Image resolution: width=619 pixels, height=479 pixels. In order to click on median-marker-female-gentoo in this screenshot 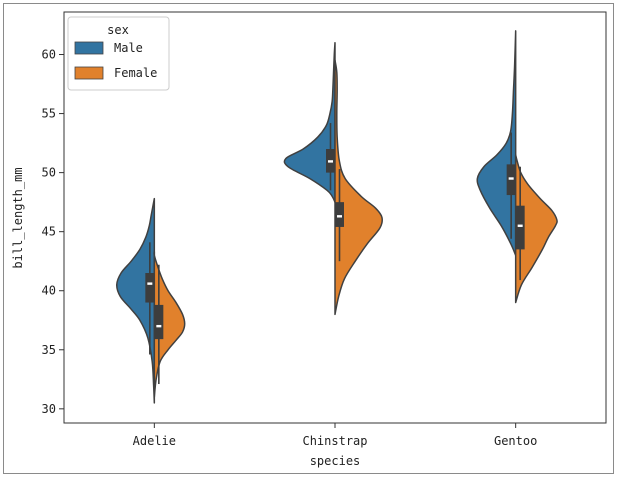, I will do `click(520, 225)`.